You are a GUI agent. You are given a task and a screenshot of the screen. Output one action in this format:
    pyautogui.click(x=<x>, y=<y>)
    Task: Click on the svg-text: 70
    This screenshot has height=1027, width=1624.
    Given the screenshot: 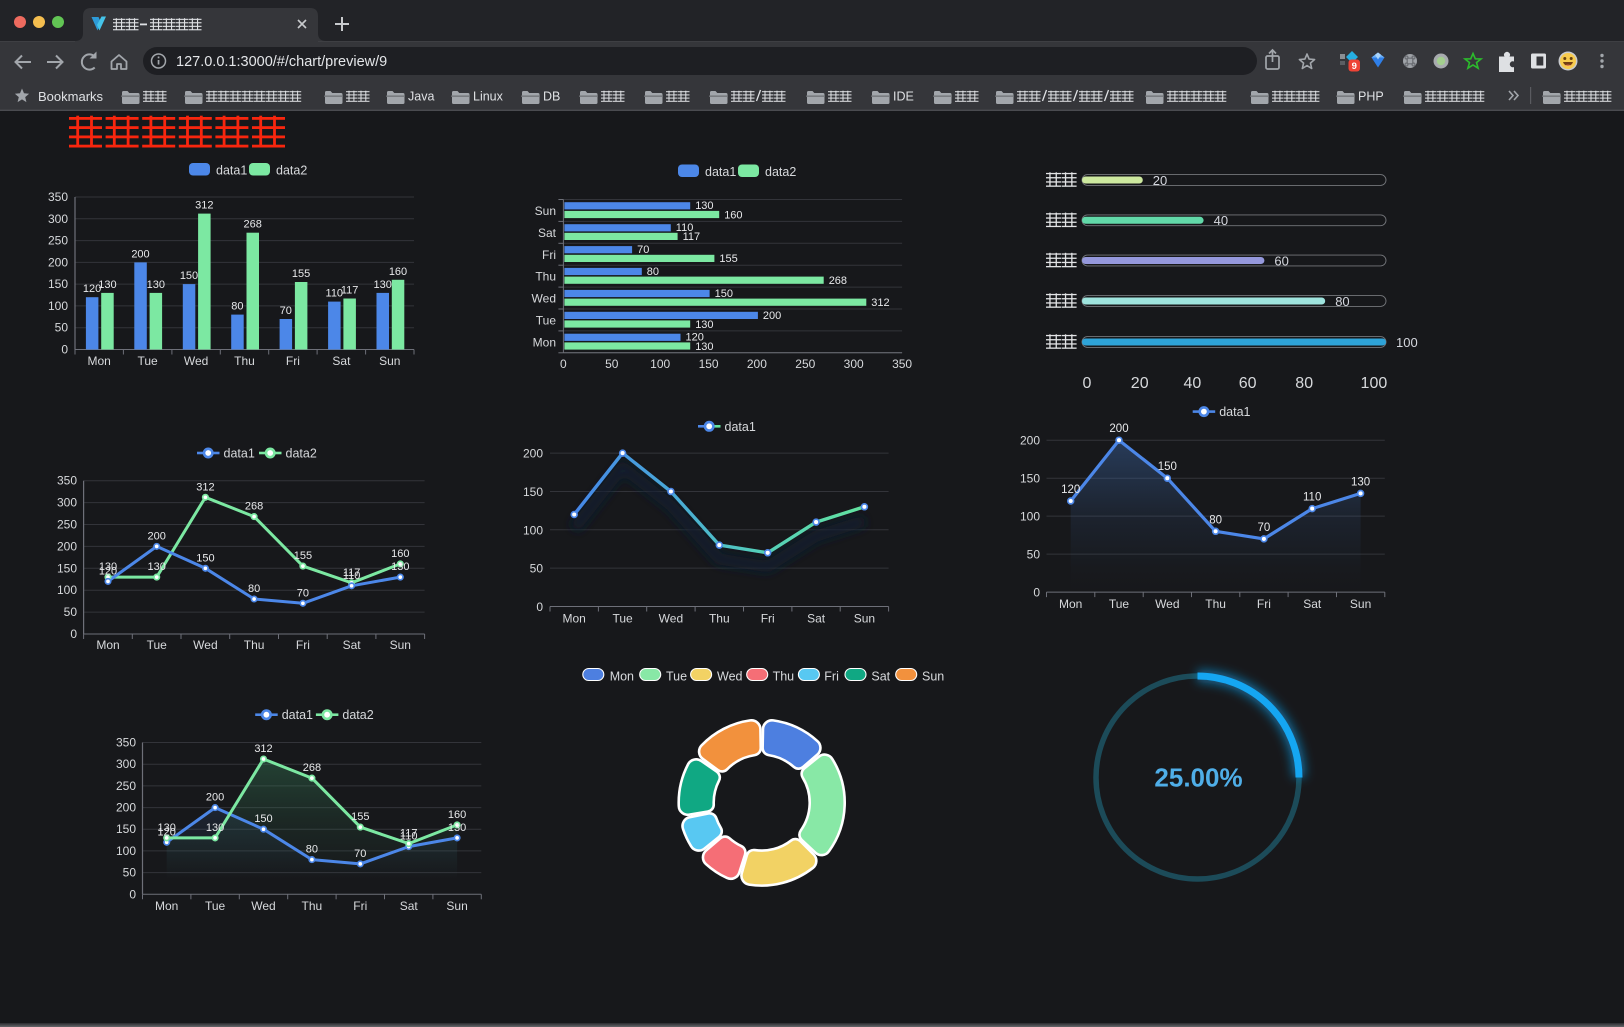 What is the action you would take?
    pyautogui.click(x=303, y=593)
    